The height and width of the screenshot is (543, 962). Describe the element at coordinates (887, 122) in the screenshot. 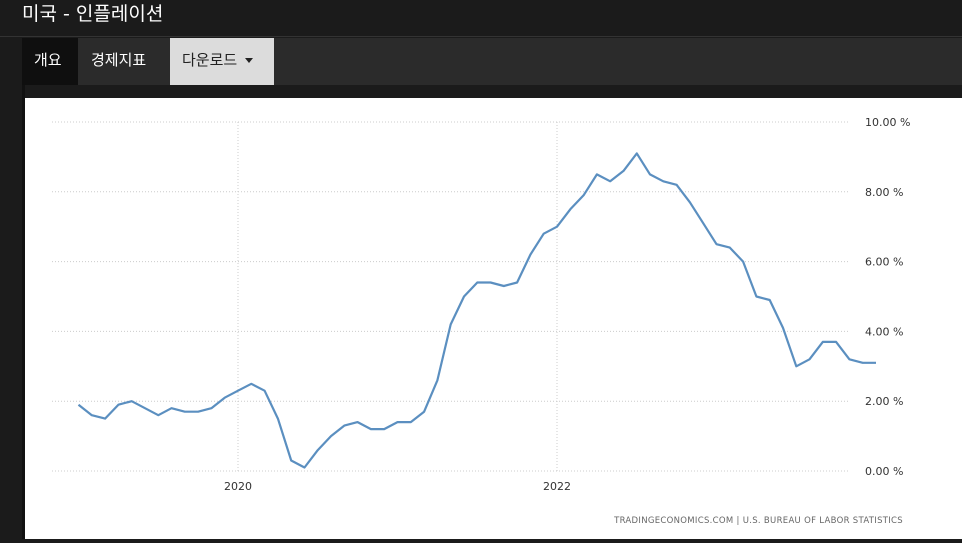

I see `y-tick-label: 10.00 %` at that location.